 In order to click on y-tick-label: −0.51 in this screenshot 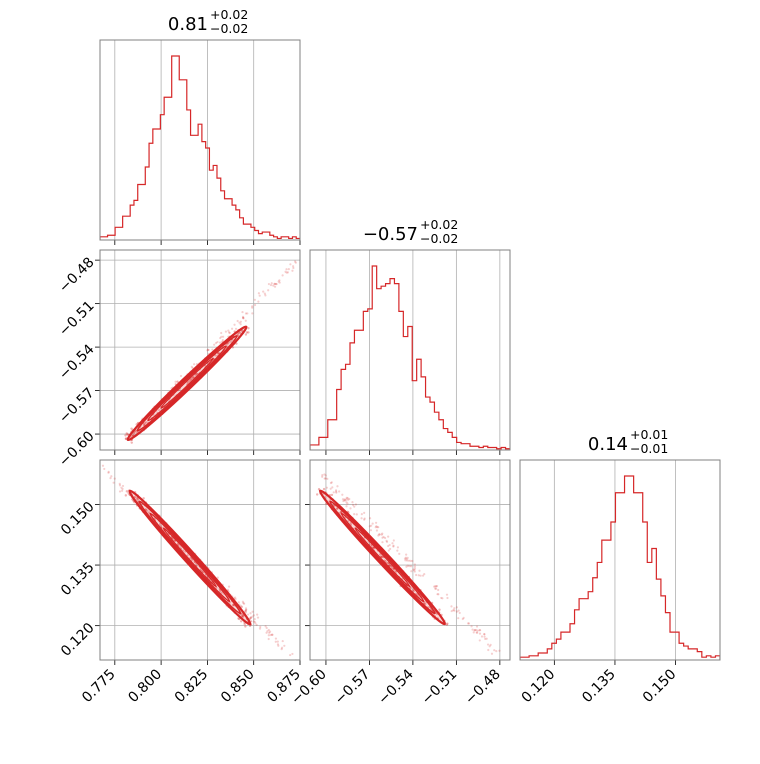, I will do `click(77, 319)`.